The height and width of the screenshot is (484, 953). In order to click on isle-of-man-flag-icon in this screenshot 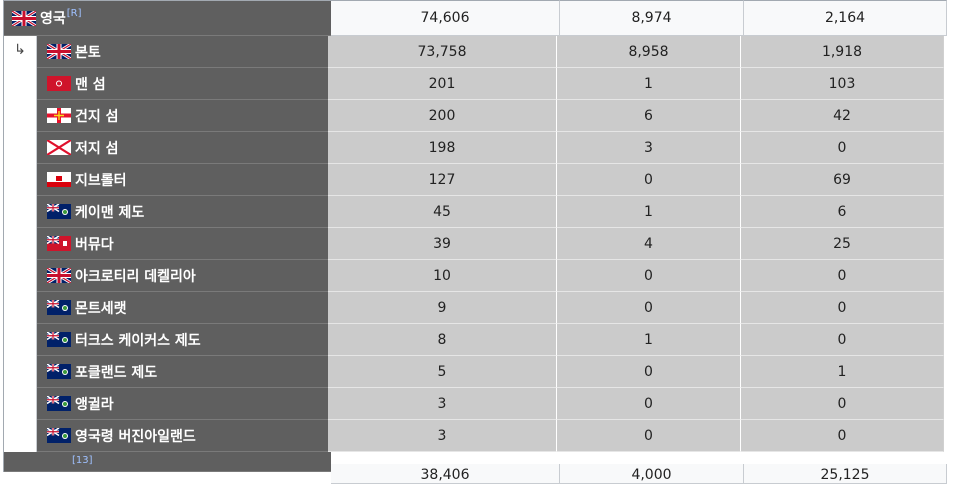, I will do `click(59, 83)`.